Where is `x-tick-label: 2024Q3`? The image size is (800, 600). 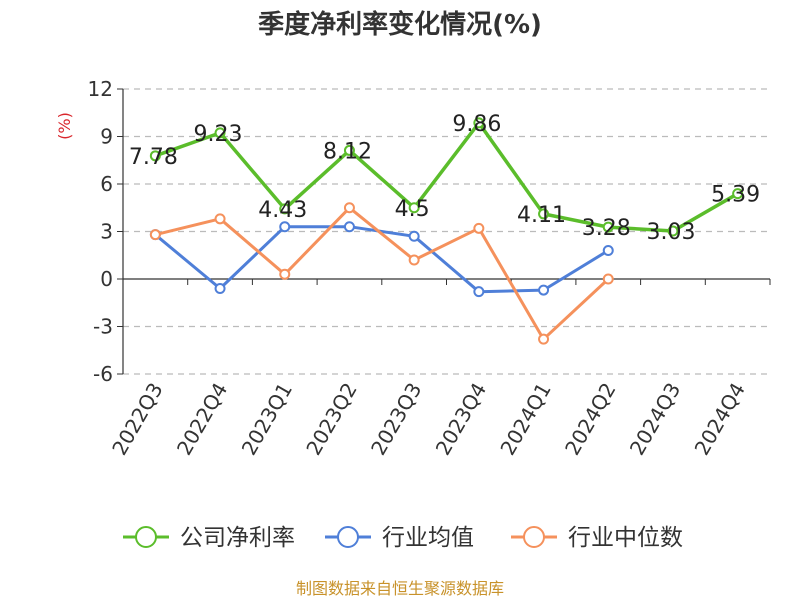 x-tick-label: 2024Q3 is located at coordinates (655, 419).